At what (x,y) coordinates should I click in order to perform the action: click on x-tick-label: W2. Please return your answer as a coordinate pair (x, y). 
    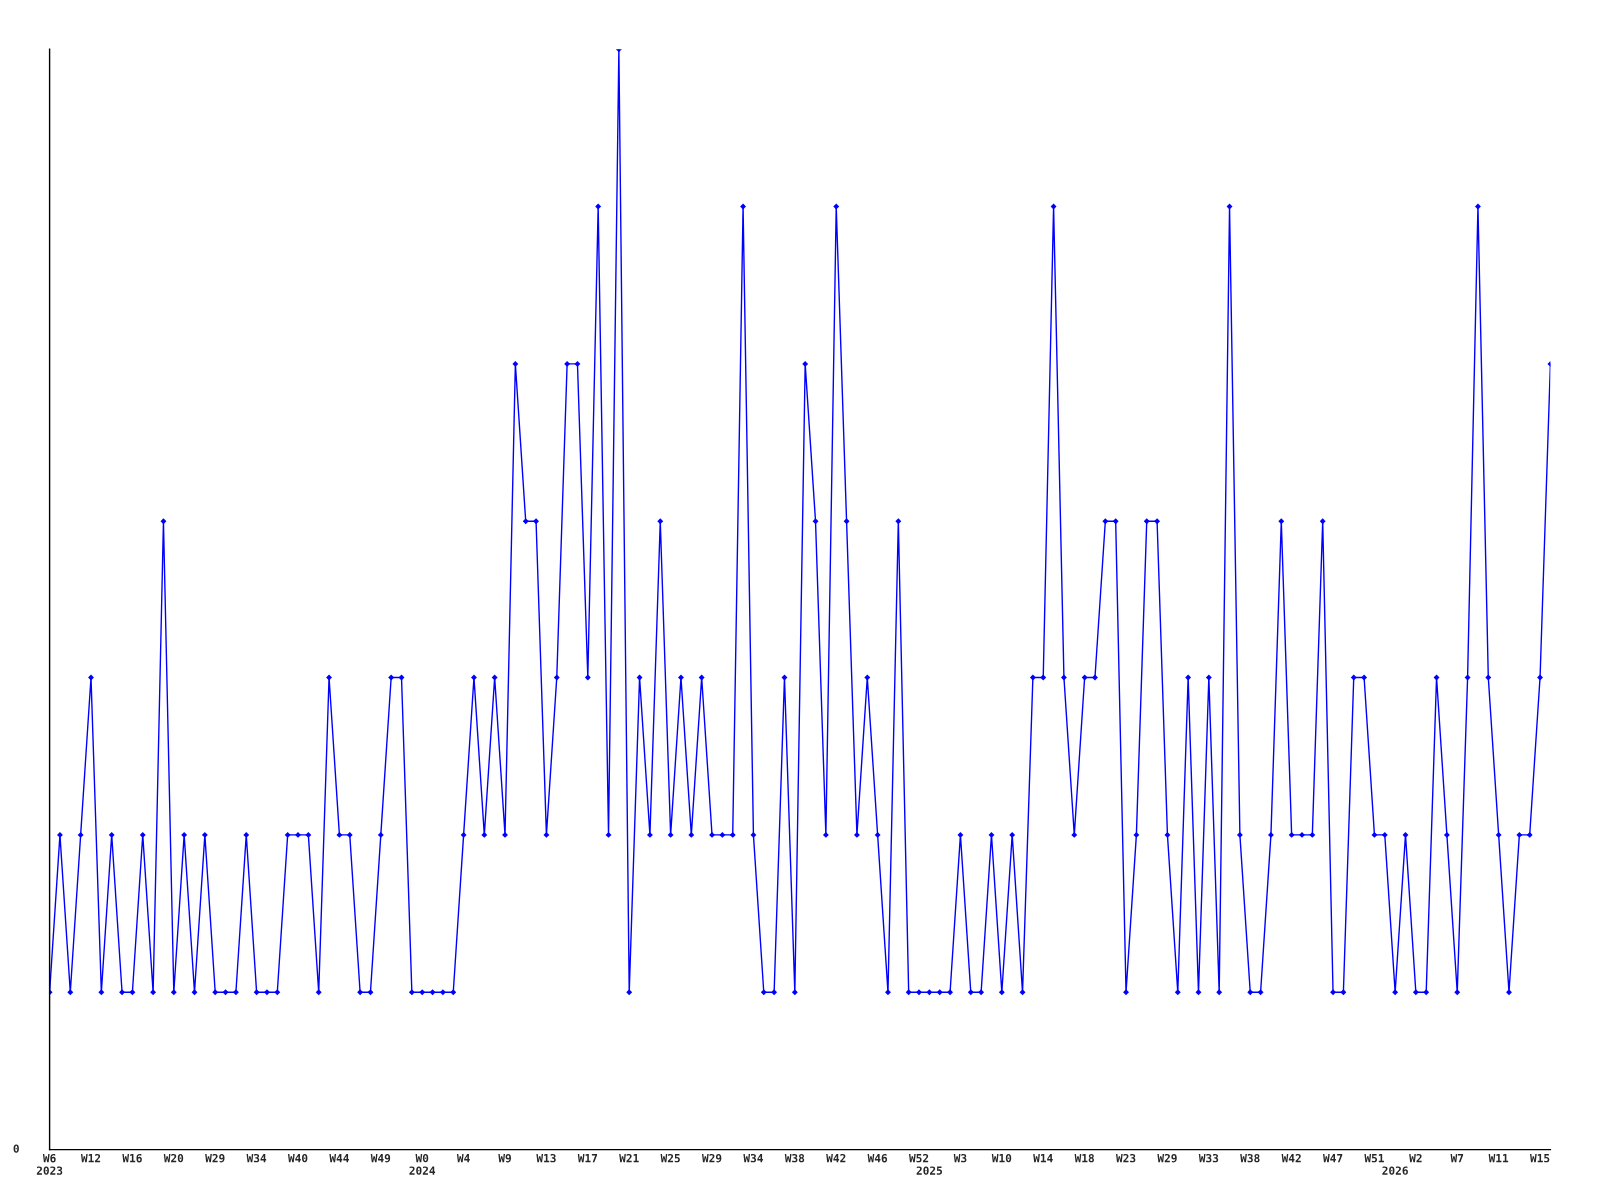
    Looking at the image, I should click on (1415, 1158).